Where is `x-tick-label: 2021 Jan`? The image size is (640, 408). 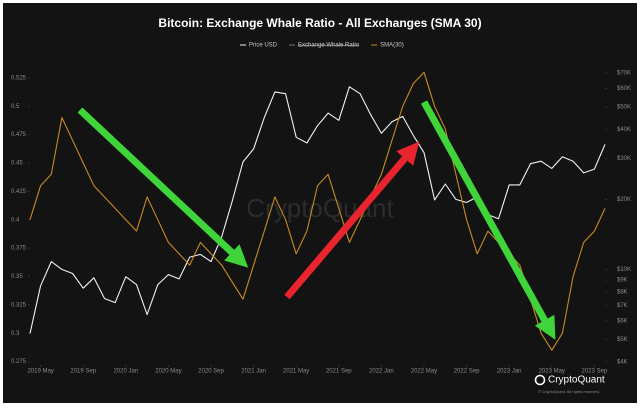
x-tick-label: 2021 Jan is located at coordinates (253, 372).